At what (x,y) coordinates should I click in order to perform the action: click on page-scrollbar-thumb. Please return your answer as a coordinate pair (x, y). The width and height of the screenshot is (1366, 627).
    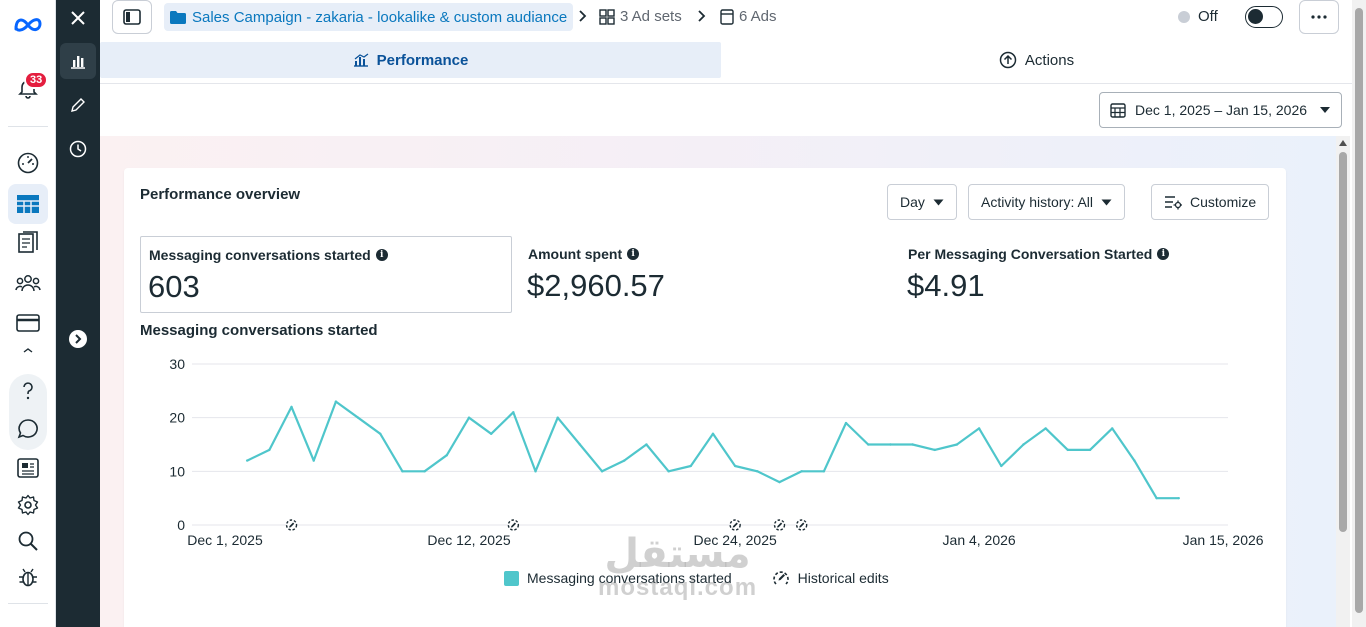
    Looking at the image, I should click on (1359, 310).